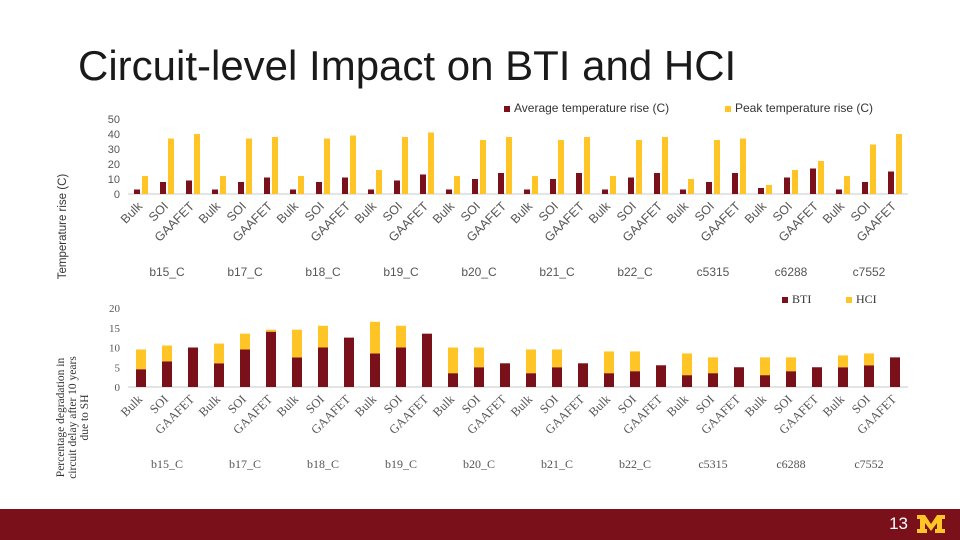  Describe the element at coordinates (167, 464) in the screenshot. I see `group-label: b15_C` at that location.